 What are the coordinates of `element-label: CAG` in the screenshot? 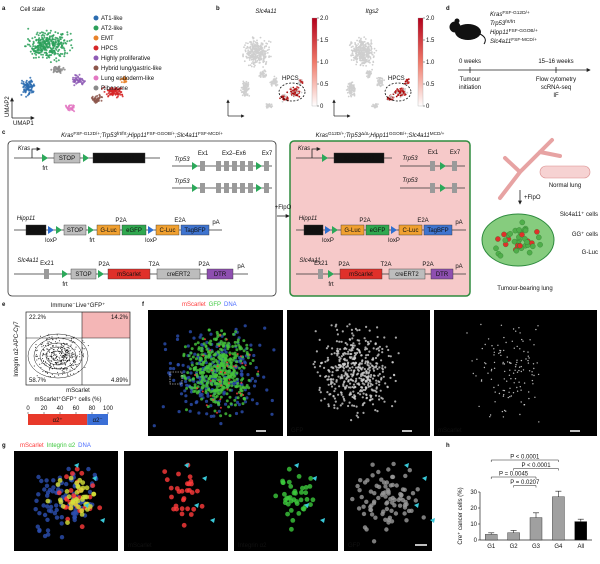 It's located at (35, 231).